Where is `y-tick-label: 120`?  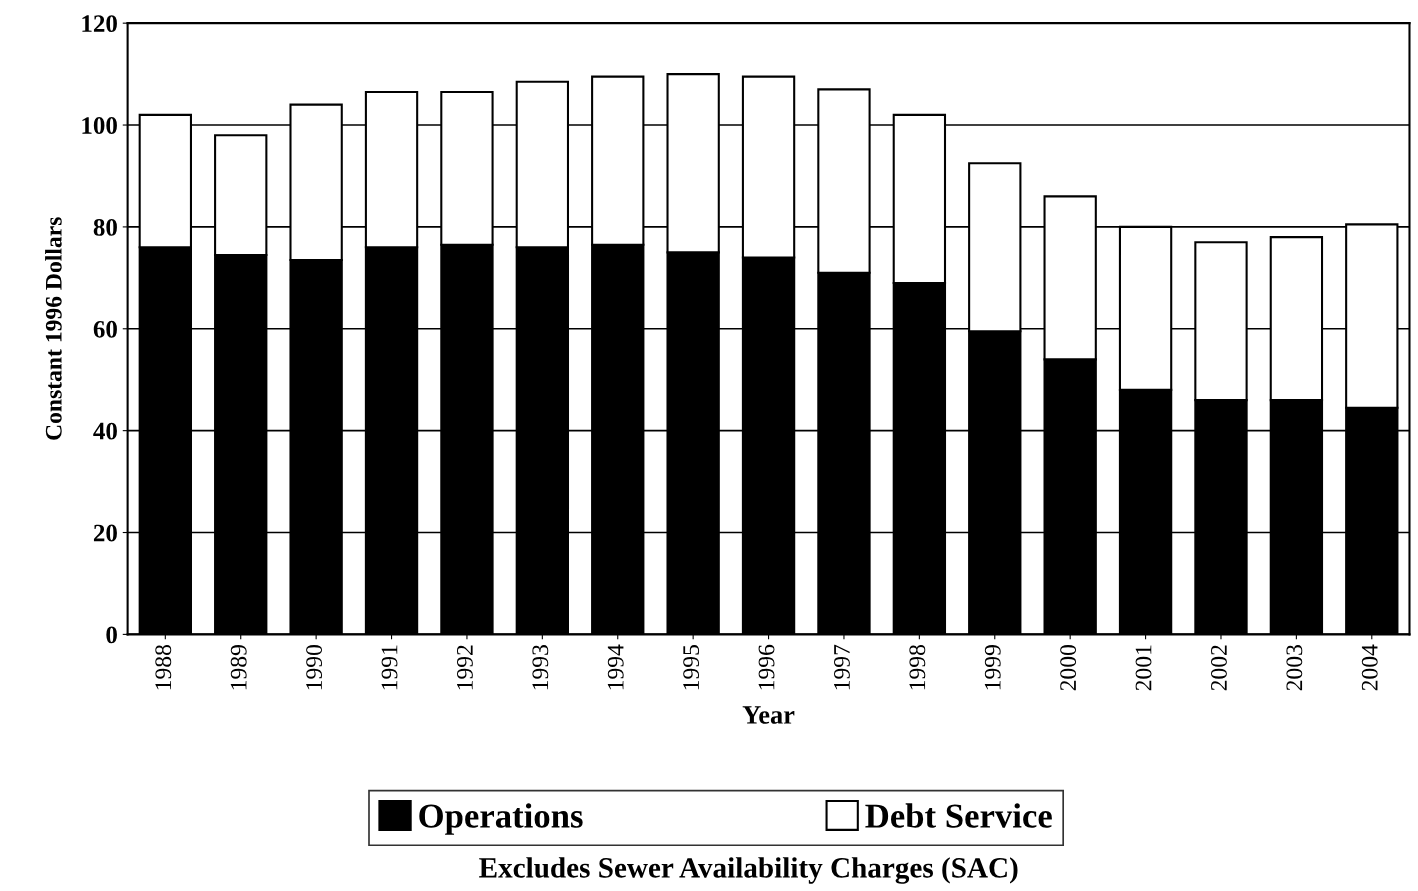
y-tick-label: 120 is located at coordinates (99, 24).